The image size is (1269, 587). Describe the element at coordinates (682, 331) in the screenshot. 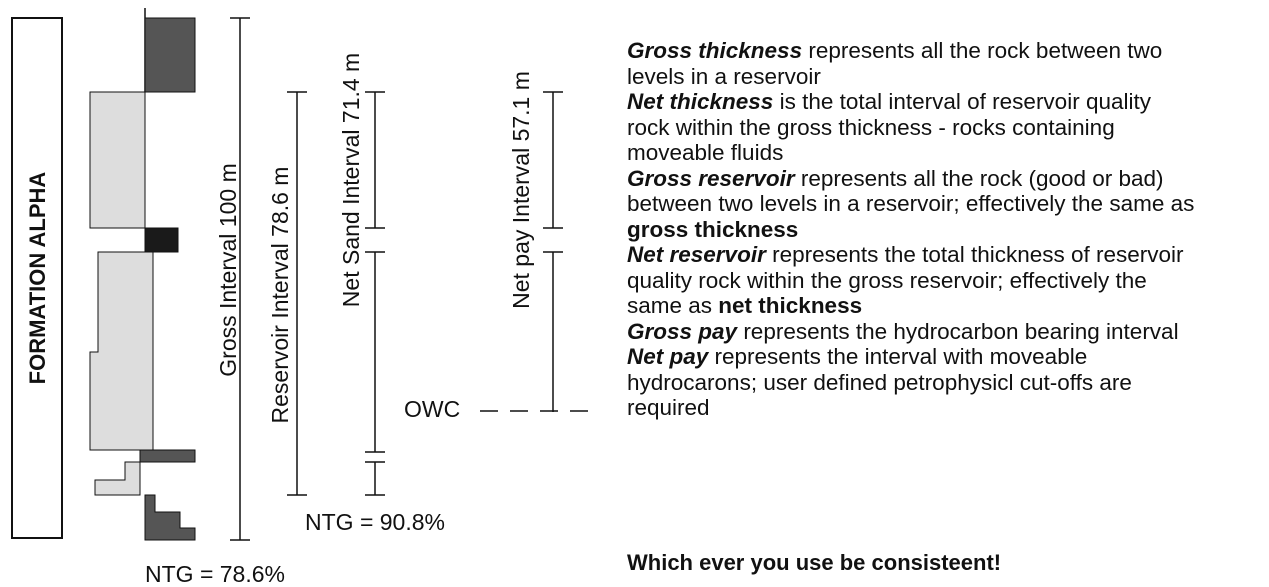

I see `term: Gross pay` at that location.